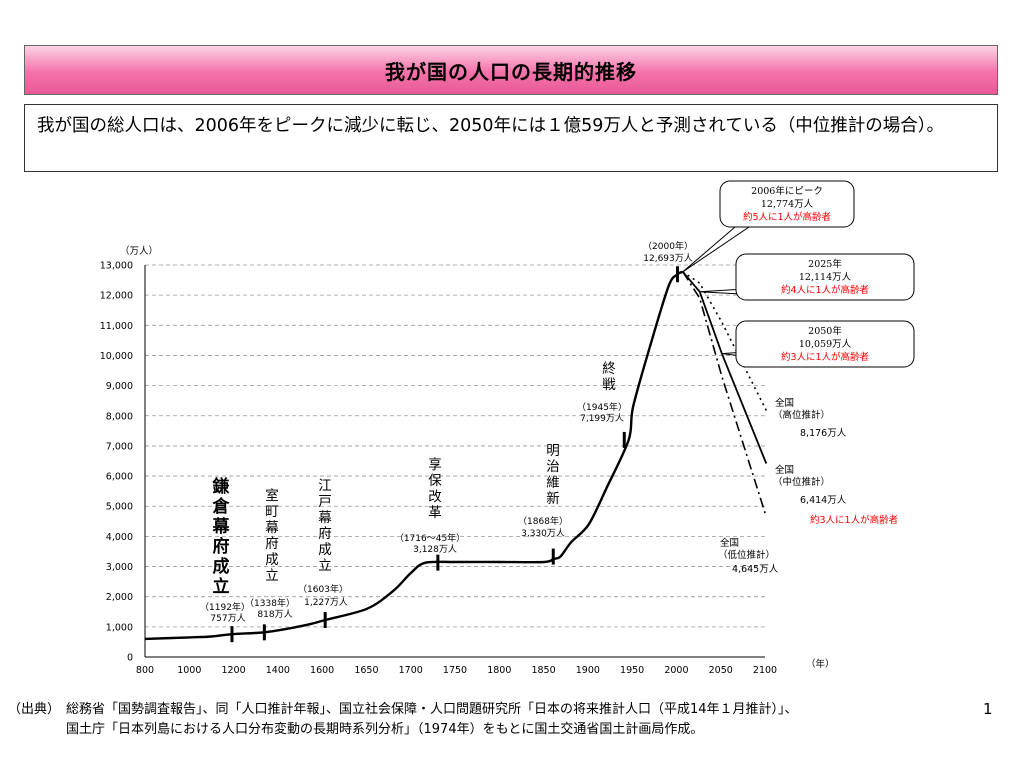 This screenshot has height=768, width=1022. I want to click on era-value-label: 7,199万人, so click(602, 418).